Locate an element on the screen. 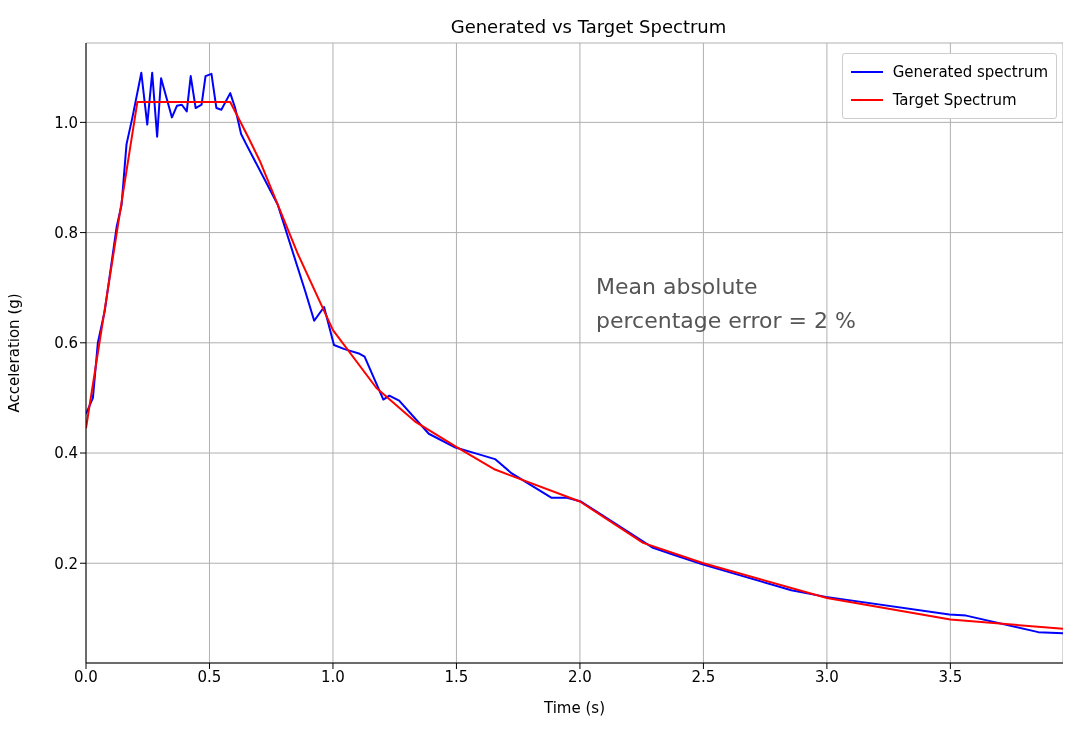  y-tick-label: 1.0 is located at coordinates (66, 122).